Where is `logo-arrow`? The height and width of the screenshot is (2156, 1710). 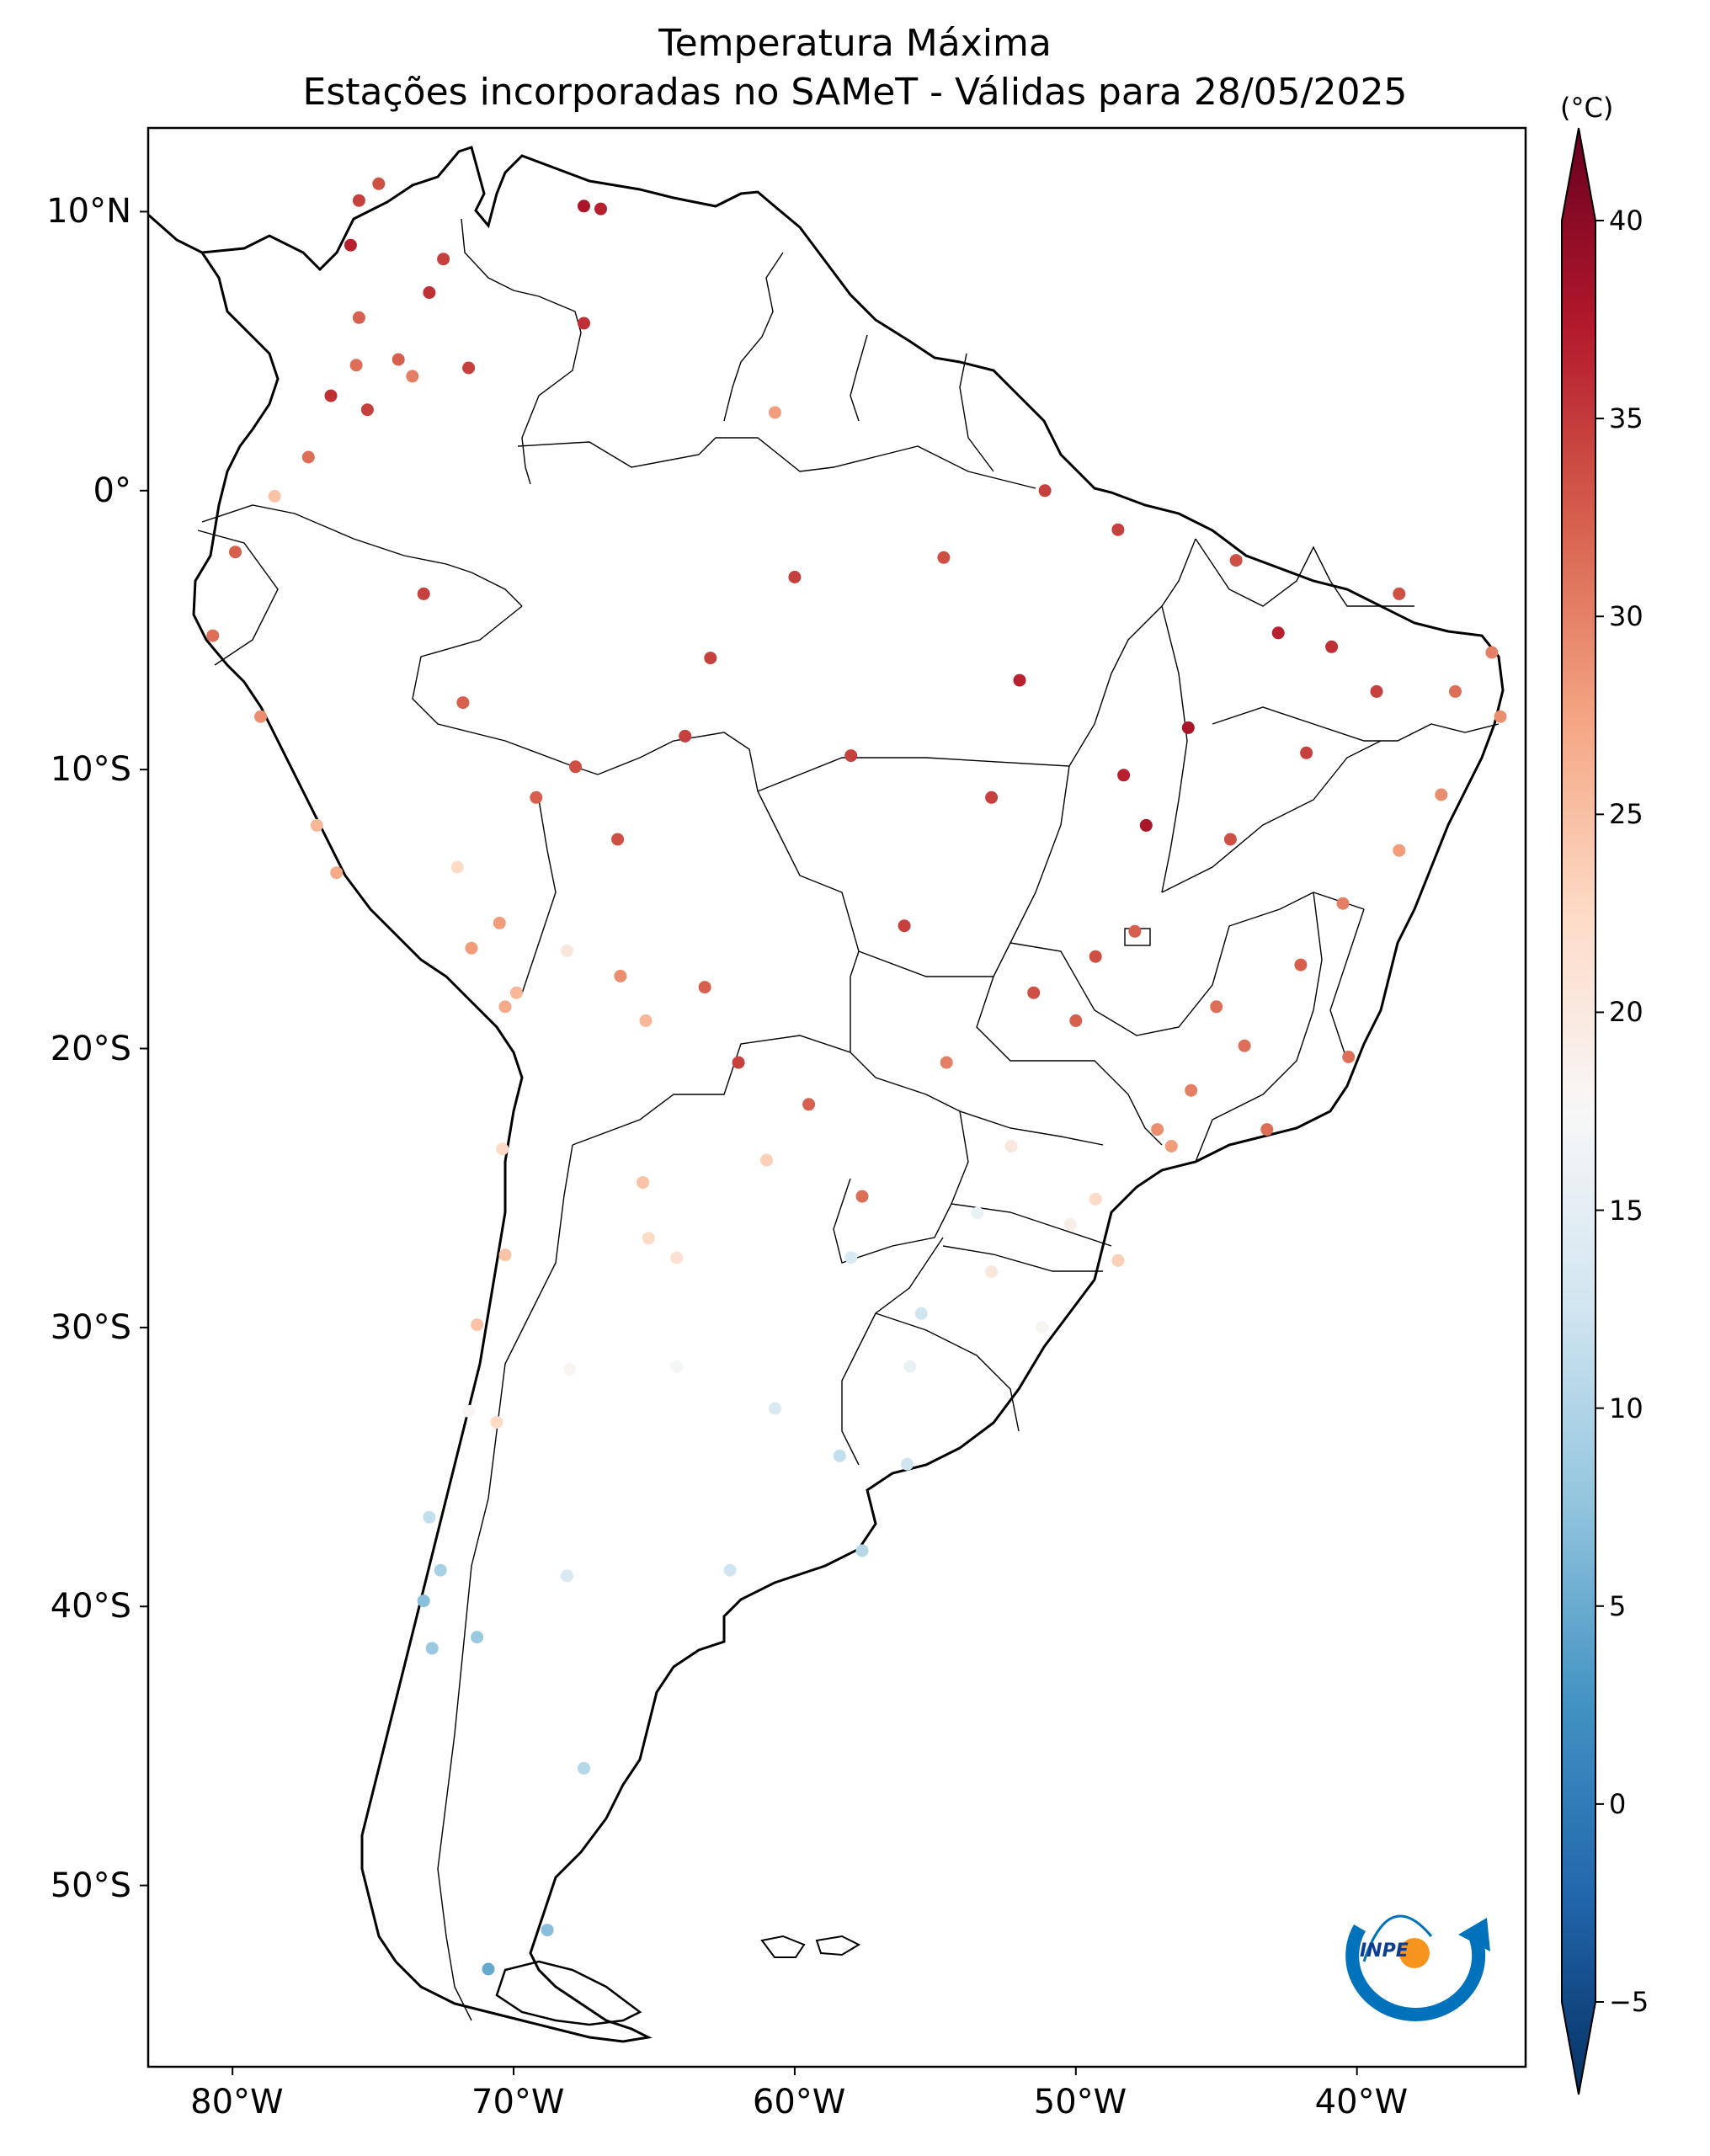 logo-arrow is located at coordinates (1474, 1934).